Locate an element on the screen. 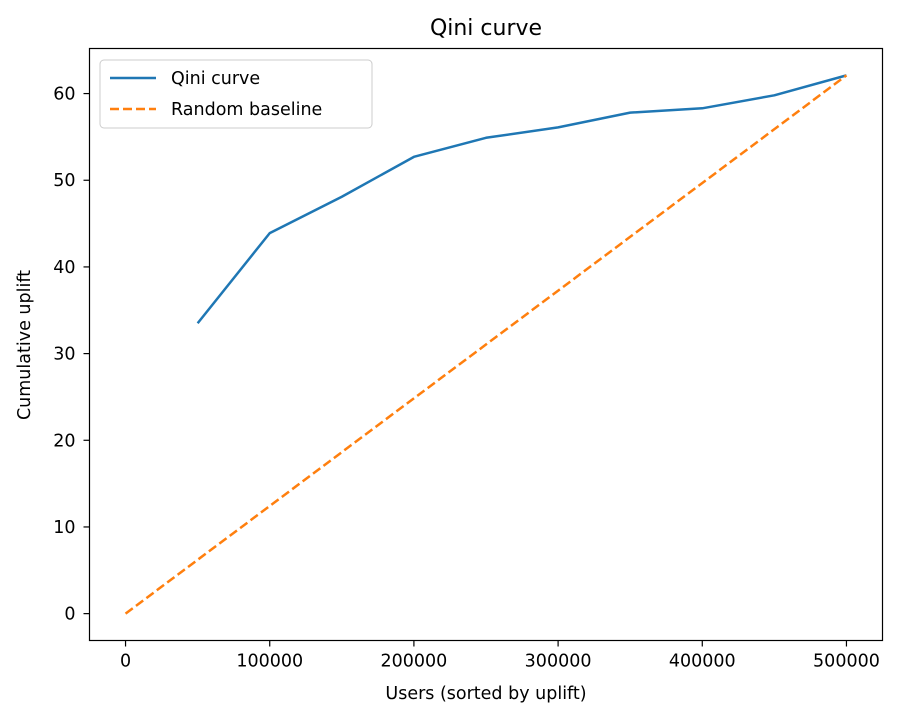 Image resolution: width=905 pixels, height=721 pixels. x-tick-label: 500000 is located at coordinates (846, 662).